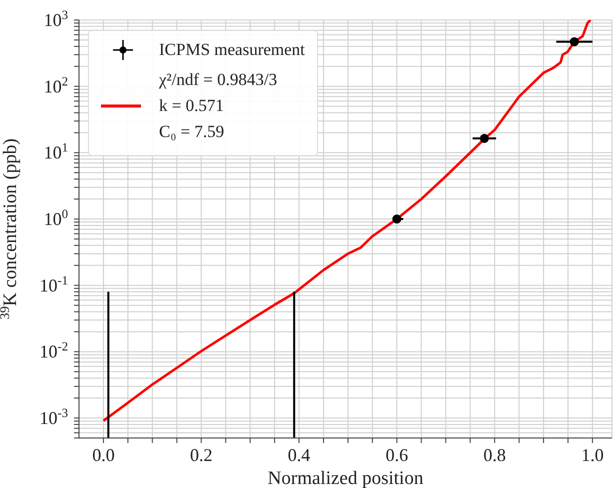 The width and height of the screenshot is (614, 488). Describe the element at coordinates (103, 455) in the screenshot. I see `x-tick-label: 0.0` at that location.